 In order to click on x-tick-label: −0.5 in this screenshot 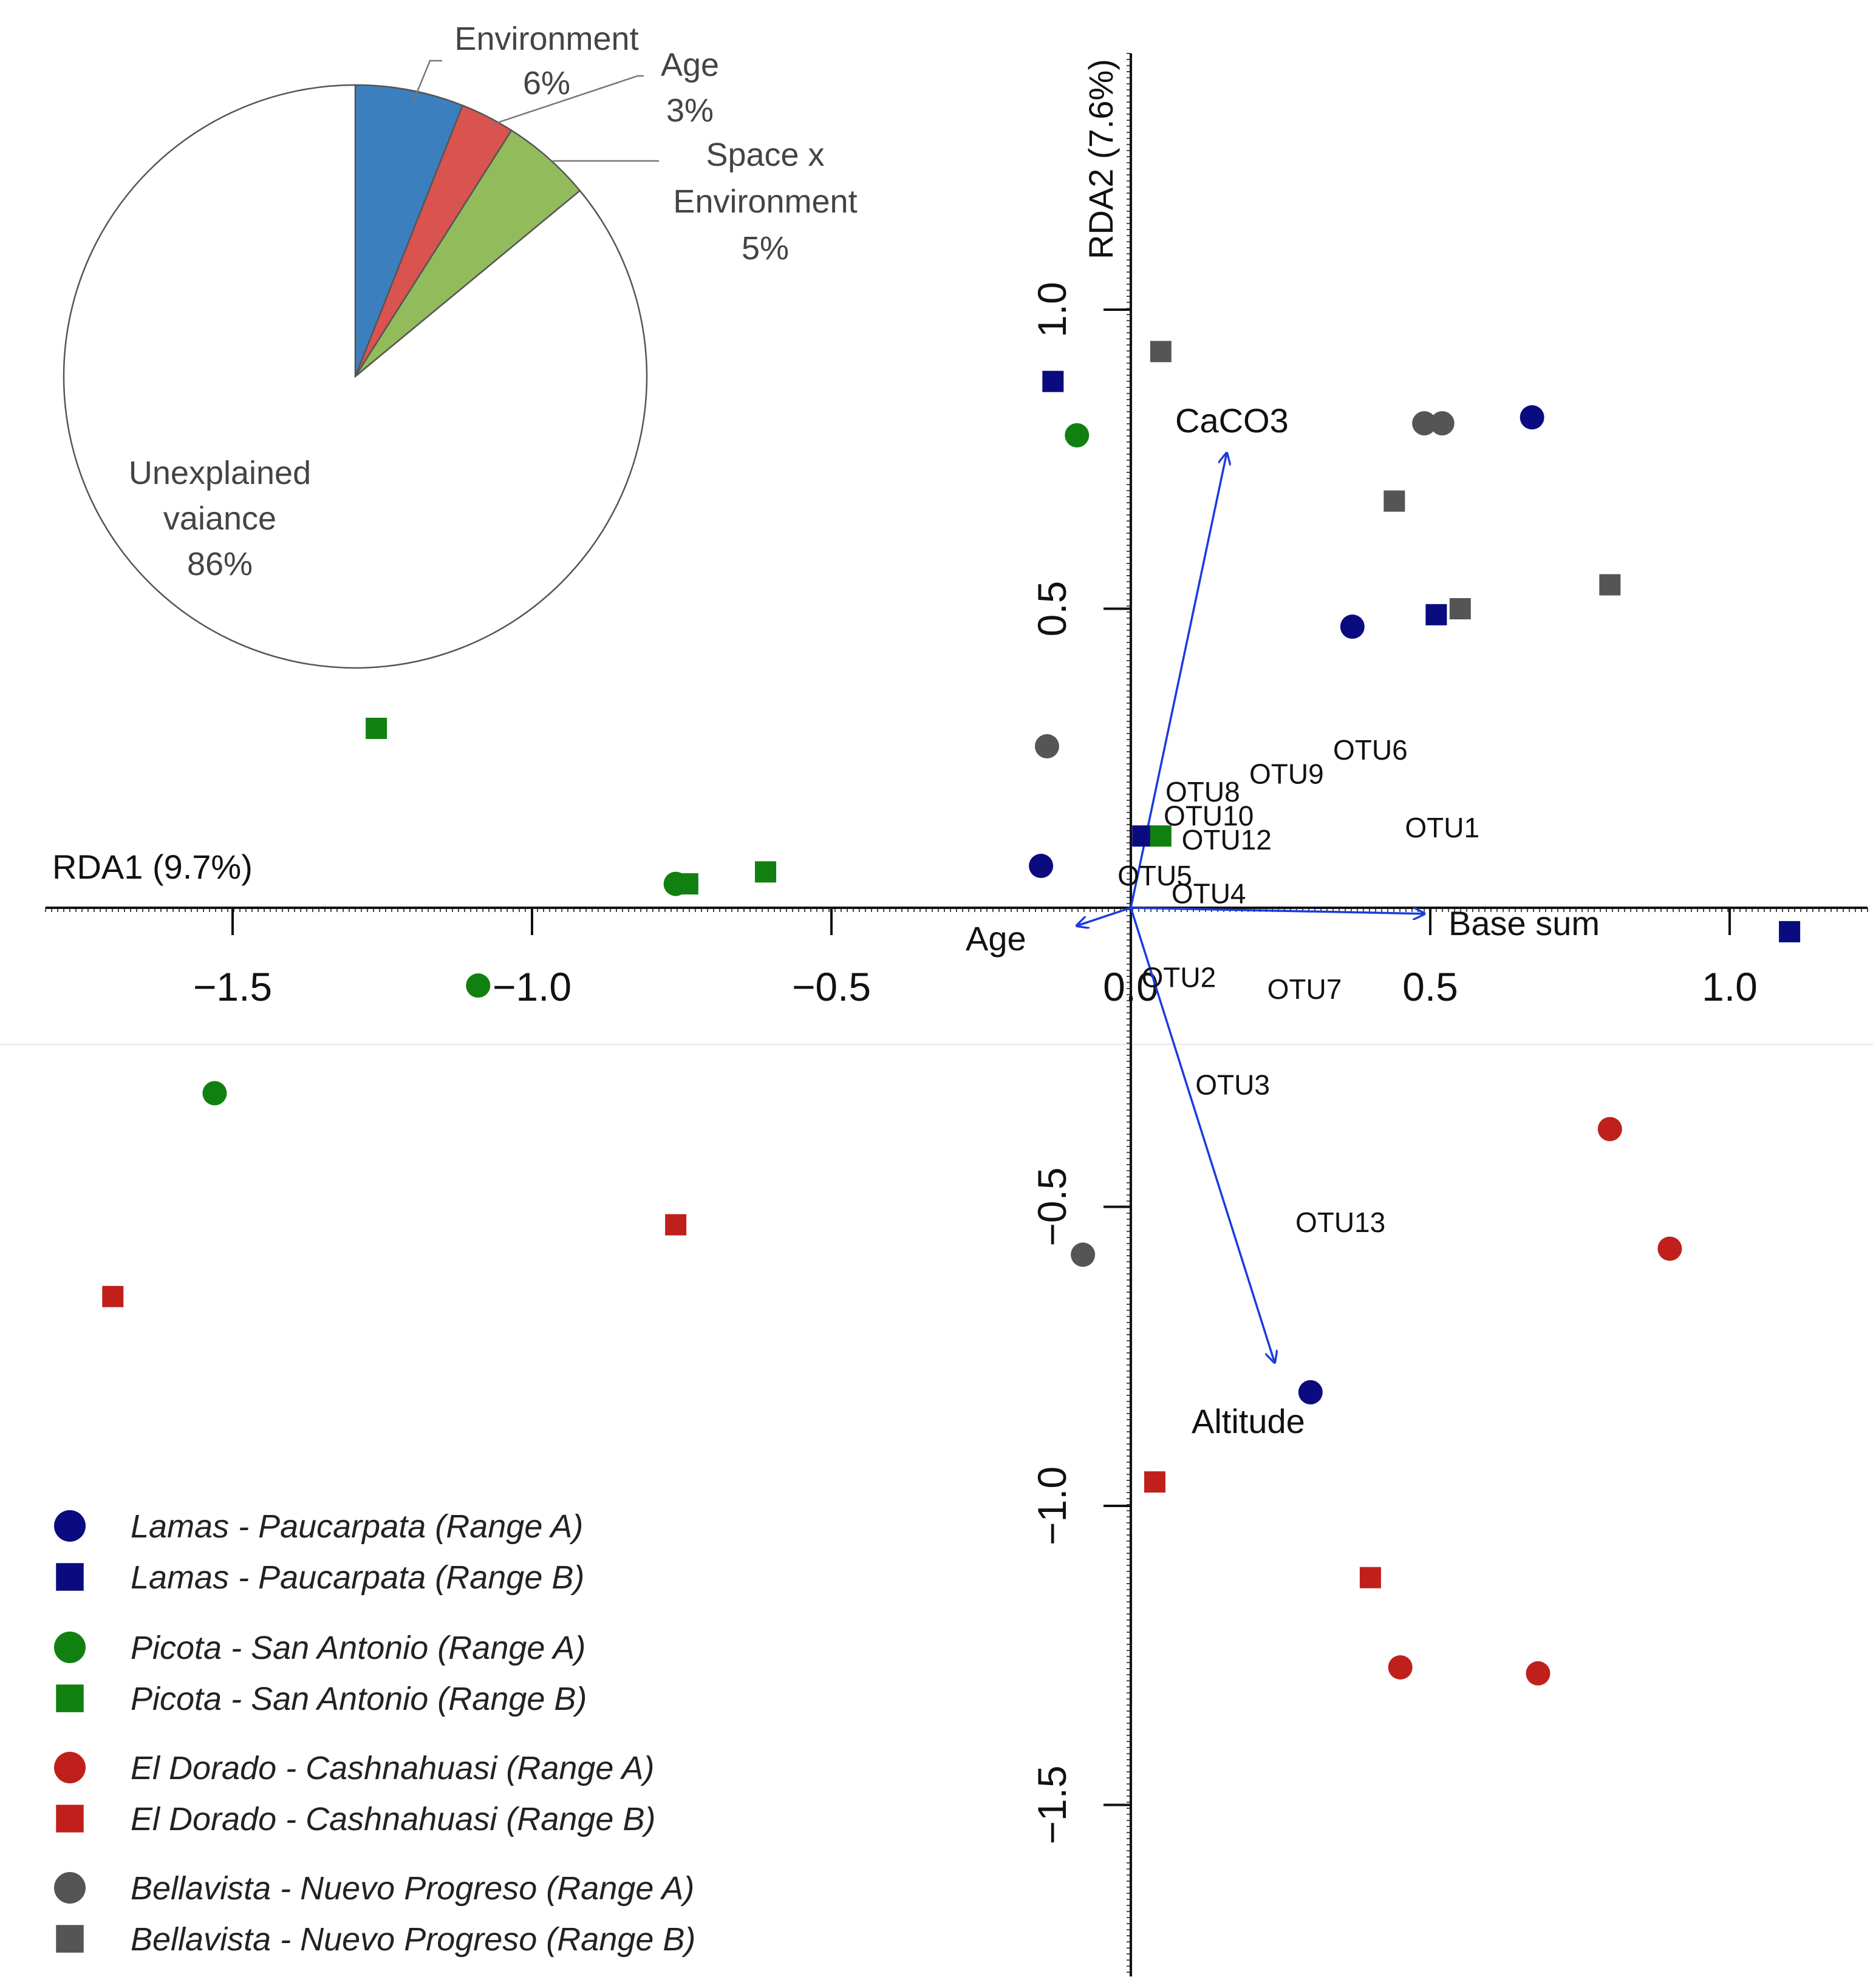, I will do `click(831, 987)`.